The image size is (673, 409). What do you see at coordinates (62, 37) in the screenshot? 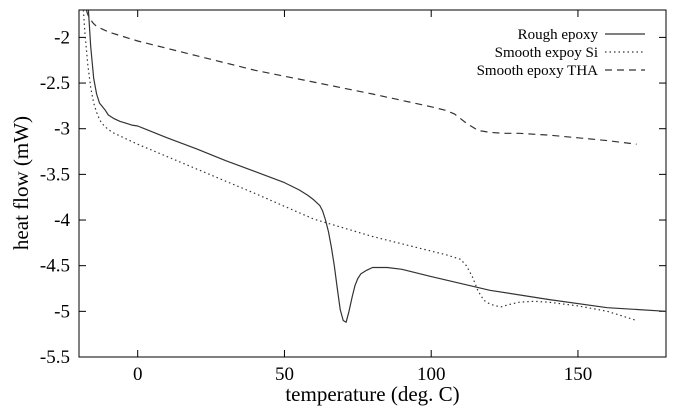
I see `y-tick-label: -2` at bounding box center [62, 37].